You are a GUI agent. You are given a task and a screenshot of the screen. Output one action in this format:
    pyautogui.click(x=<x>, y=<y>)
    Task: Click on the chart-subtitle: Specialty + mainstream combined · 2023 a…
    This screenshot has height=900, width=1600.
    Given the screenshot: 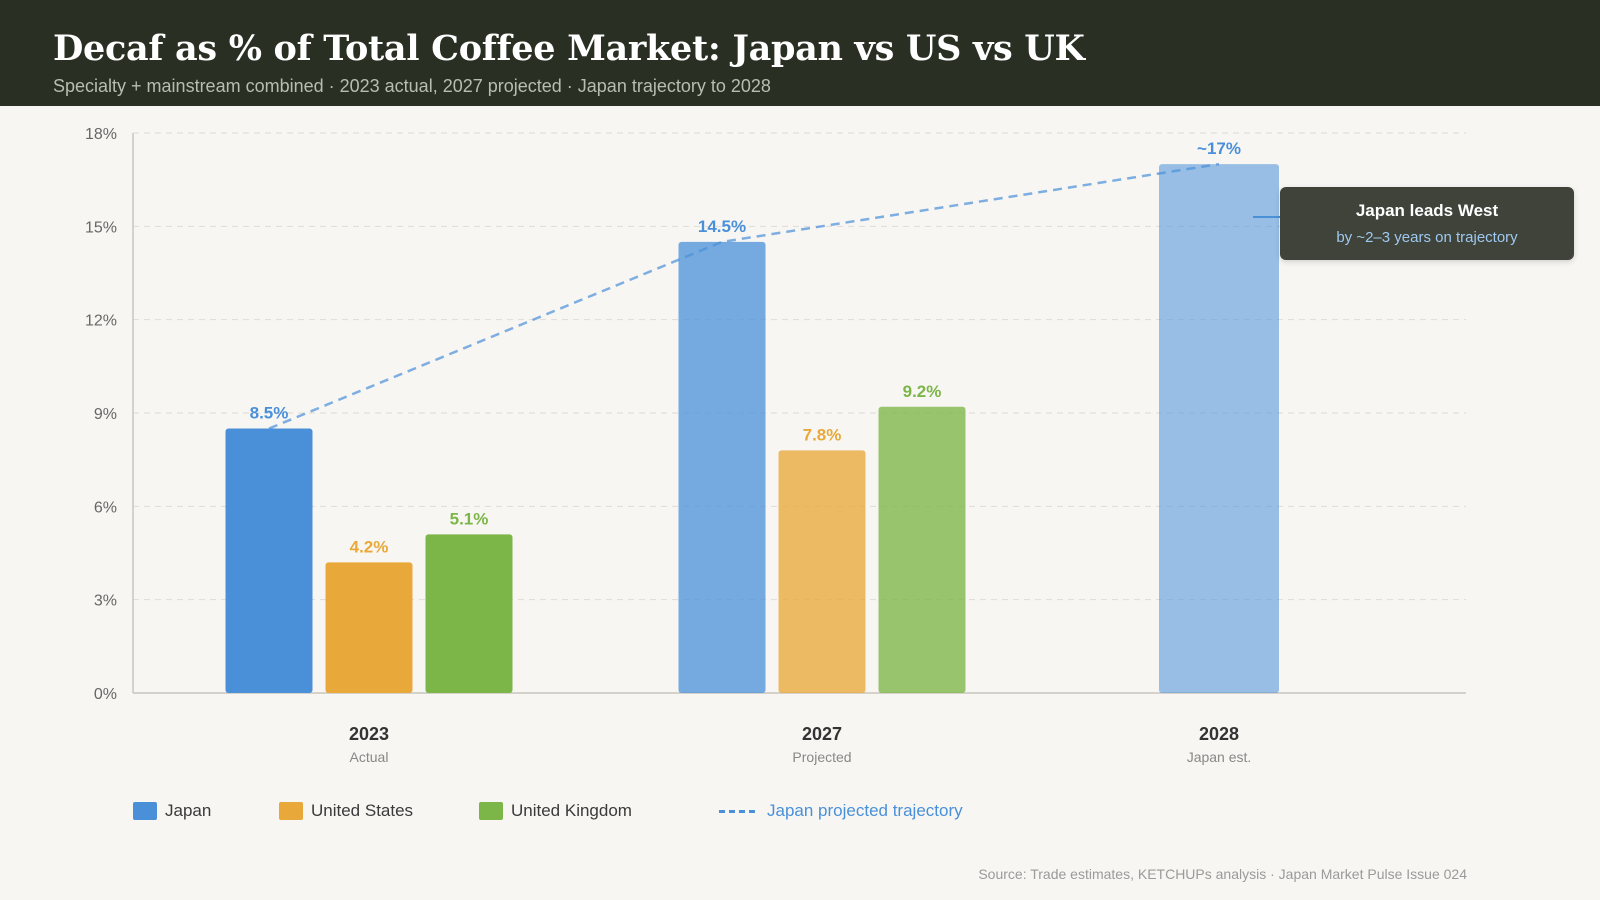 What is the action you would take?
    pyautogui.click(x=412, y=86)
    